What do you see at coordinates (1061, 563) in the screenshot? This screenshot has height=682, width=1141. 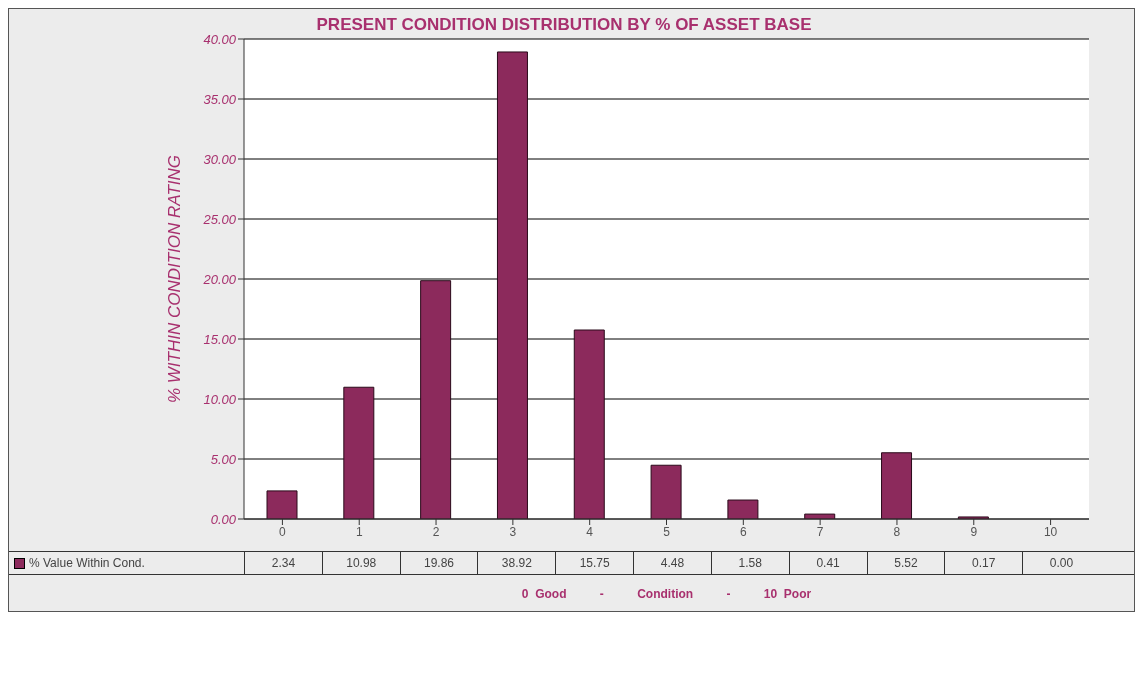 I see `data-label: 0.00` at bounding box center [1061, 563].